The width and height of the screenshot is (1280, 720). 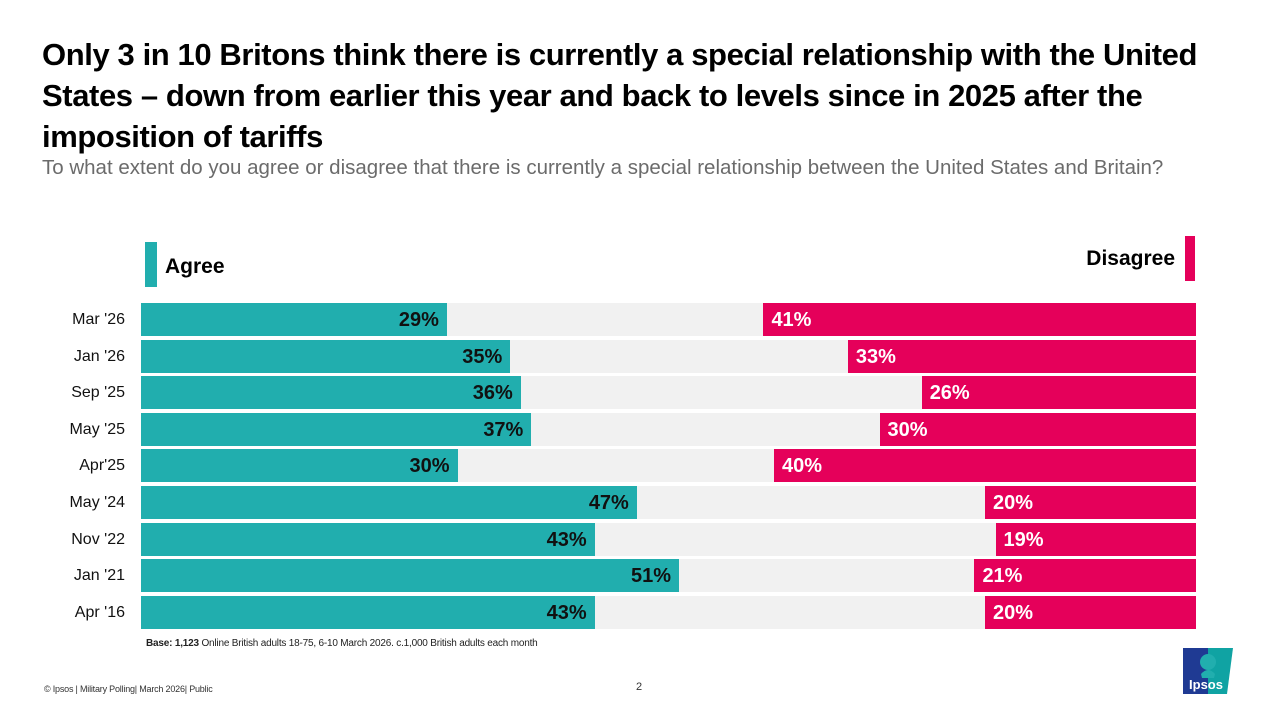 What do you see at coordinates (875, 356) in the screenshot?
I see `disagree-value-label: 33%` at bounding box center [875, 356].